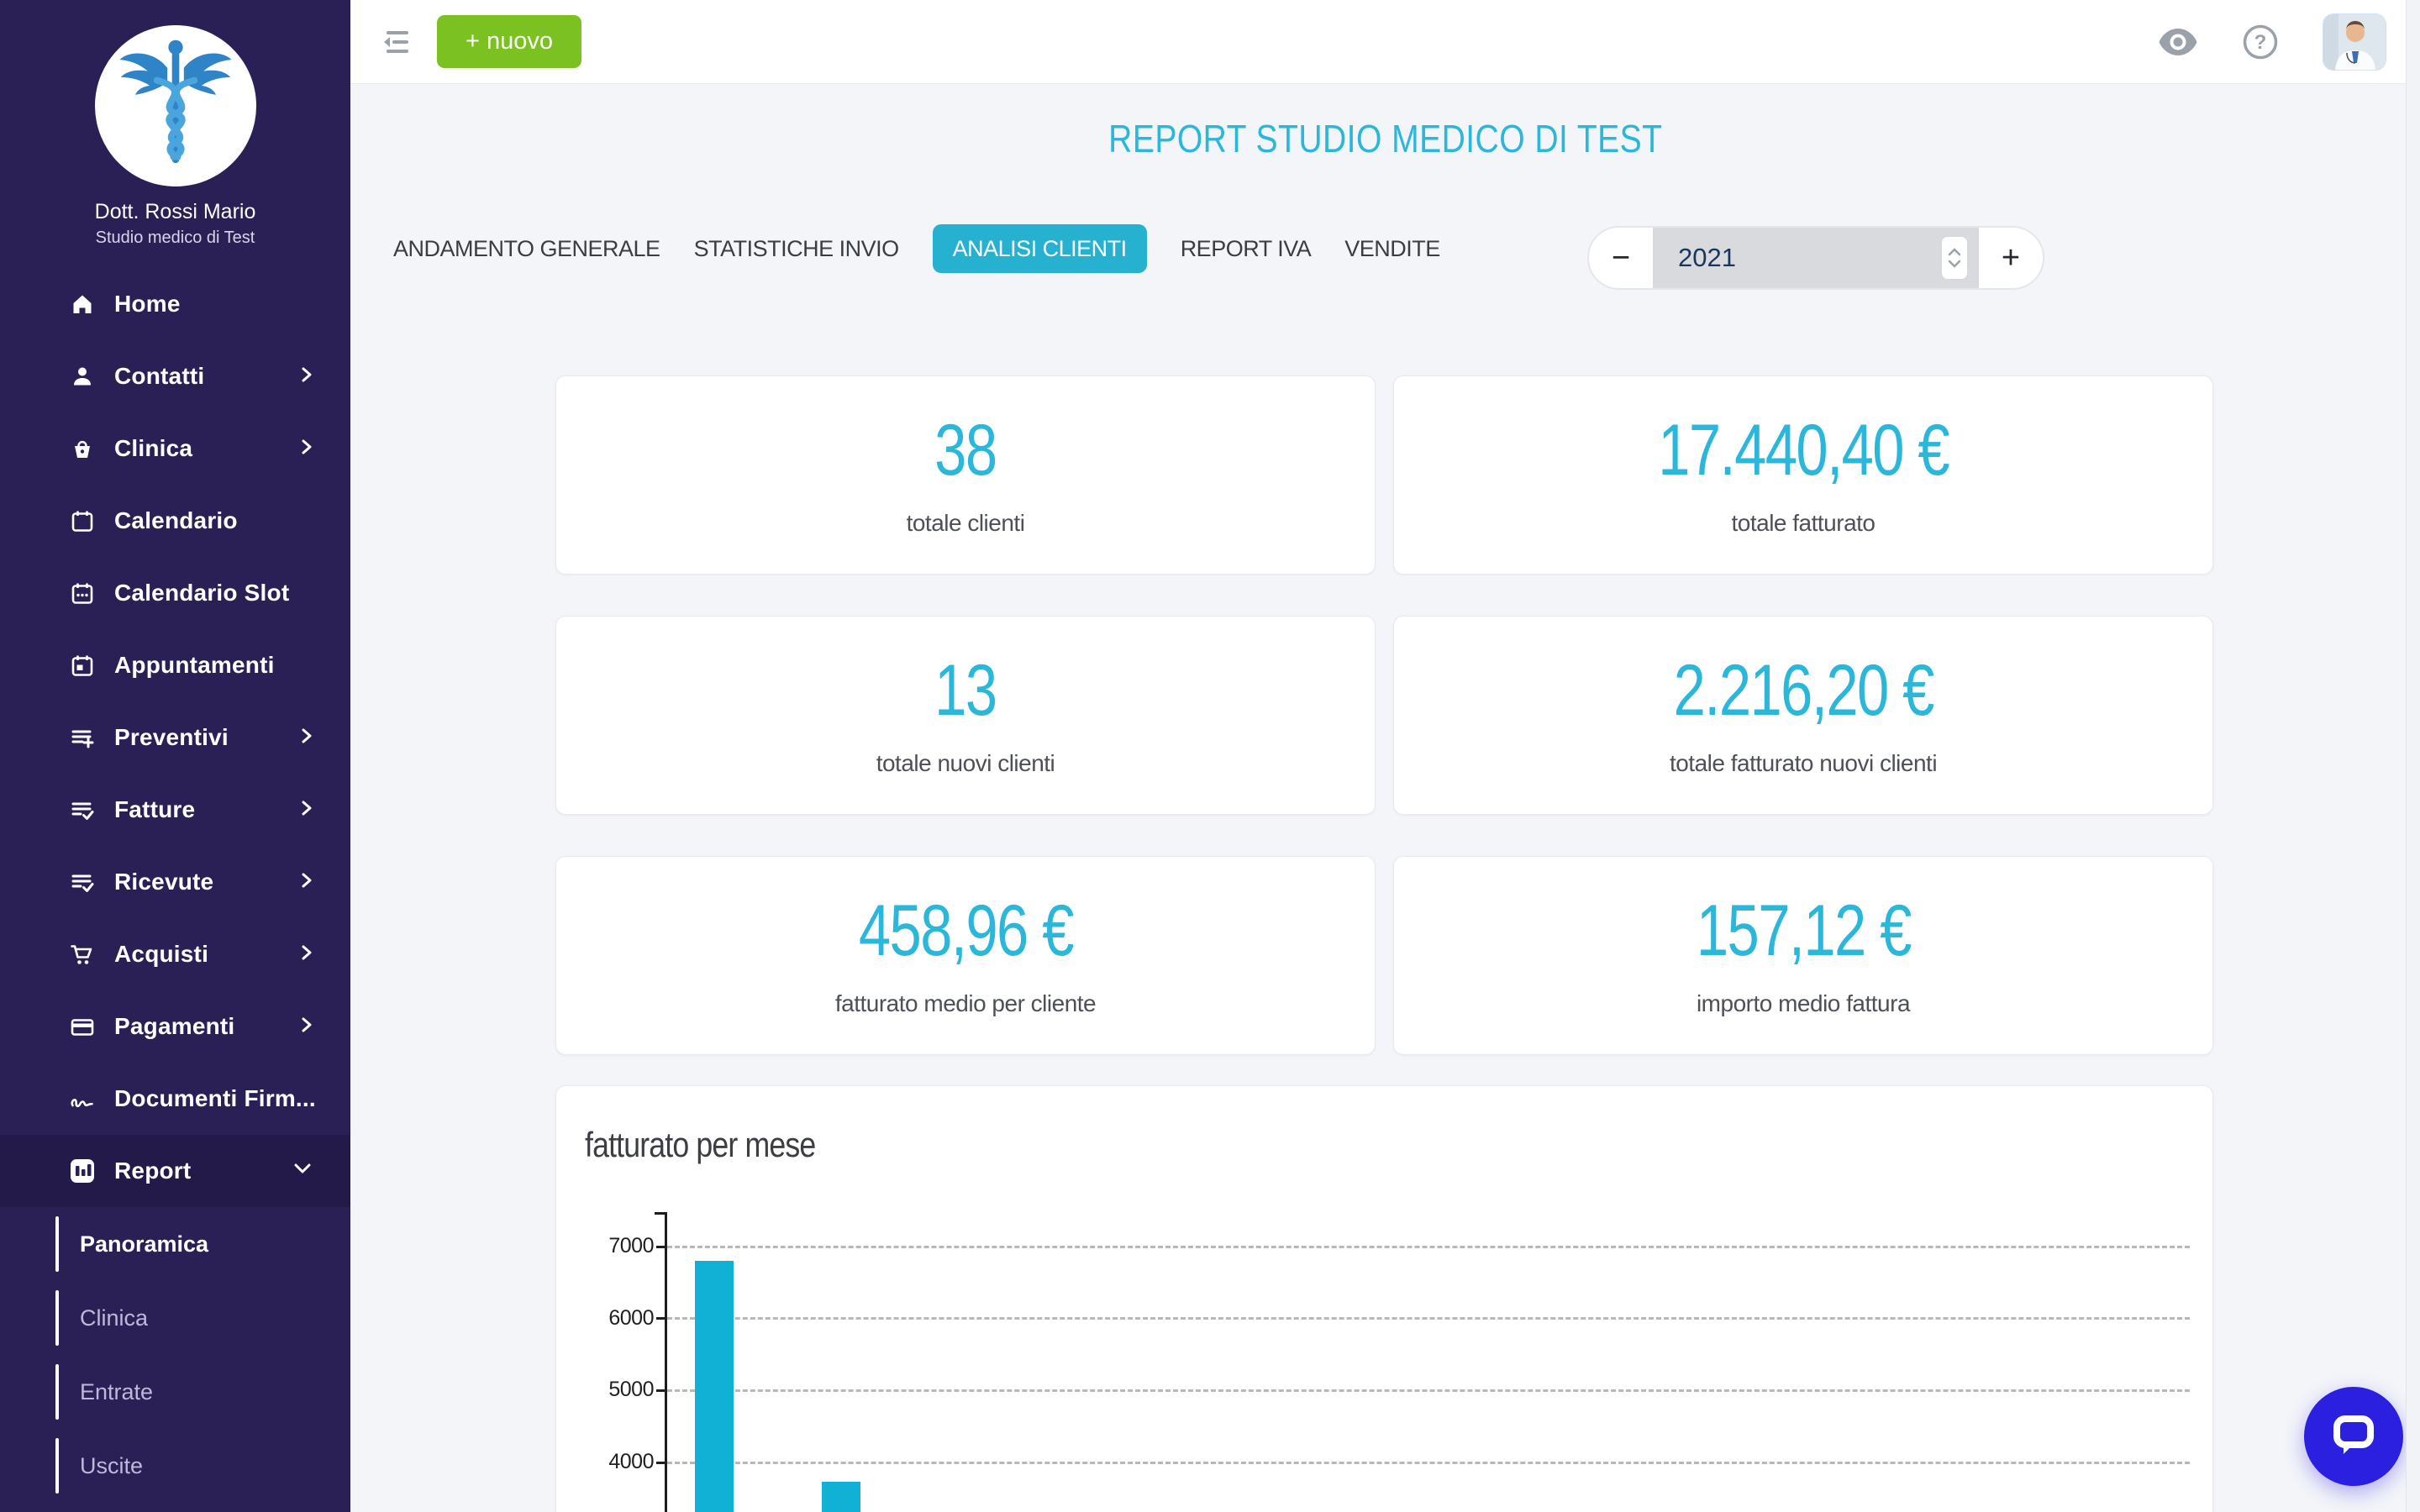 This screenshot has height=1512, width=2420. Describe the element at coordinates (631, 1390) in the screenshot. I see `y-tick-label: 5000` at that location.